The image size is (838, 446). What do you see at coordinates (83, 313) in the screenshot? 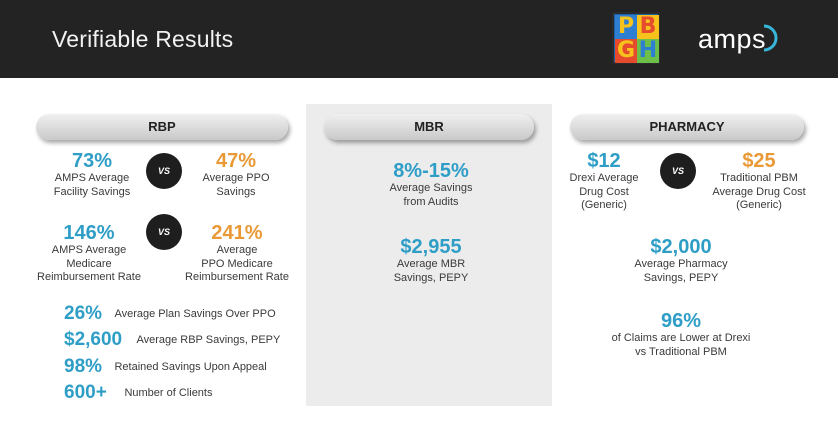
I see `list-item-value: 26%` at bounding box center [83, 313].